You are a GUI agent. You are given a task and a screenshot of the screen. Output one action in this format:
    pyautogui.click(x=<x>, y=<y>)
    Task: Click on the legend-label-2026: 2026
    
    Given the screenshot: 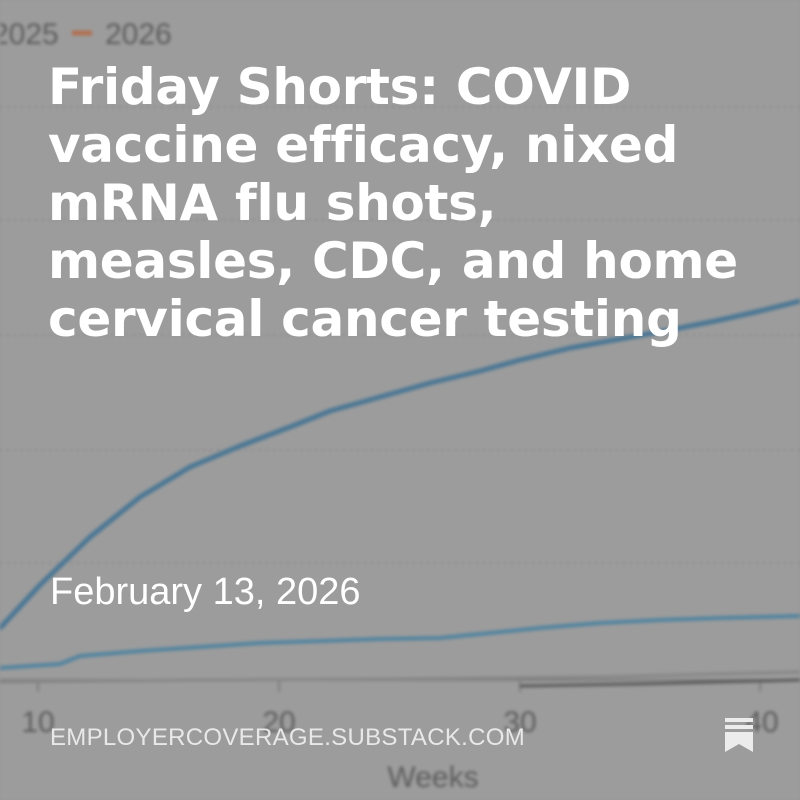 What is the action you would take?
    pyautogui.click(x=138, y=34)
    